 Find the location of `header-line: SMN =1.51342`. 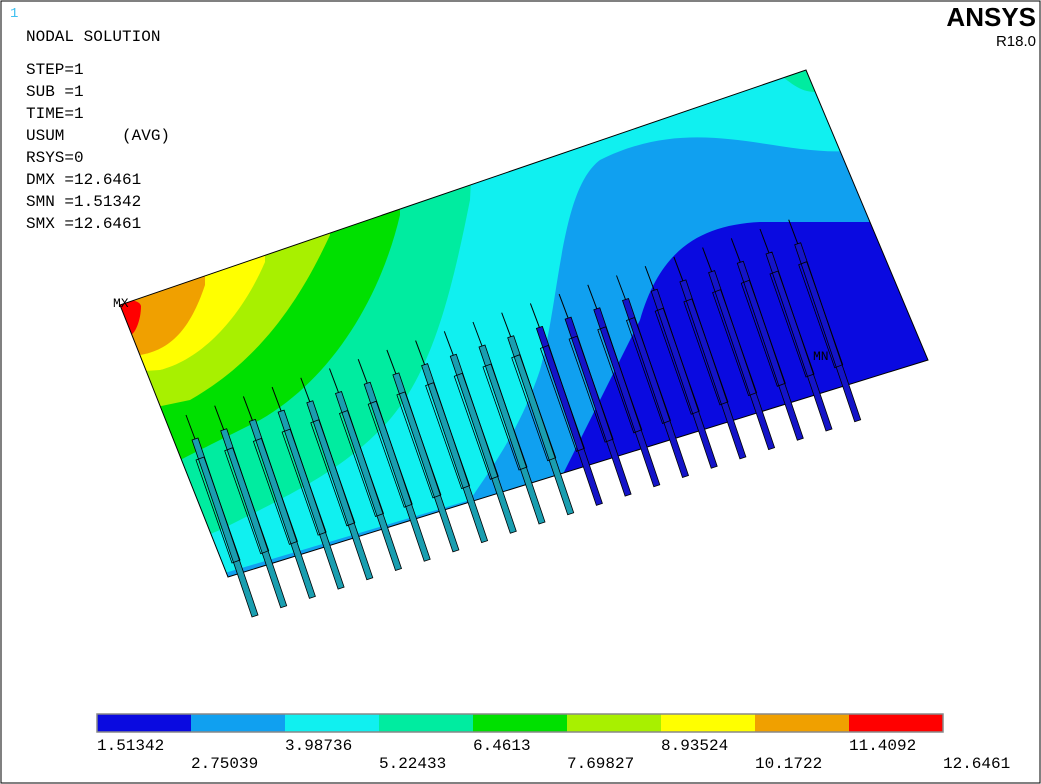

header-line: SMN =1.51342 is located at coordinates (83, 202).